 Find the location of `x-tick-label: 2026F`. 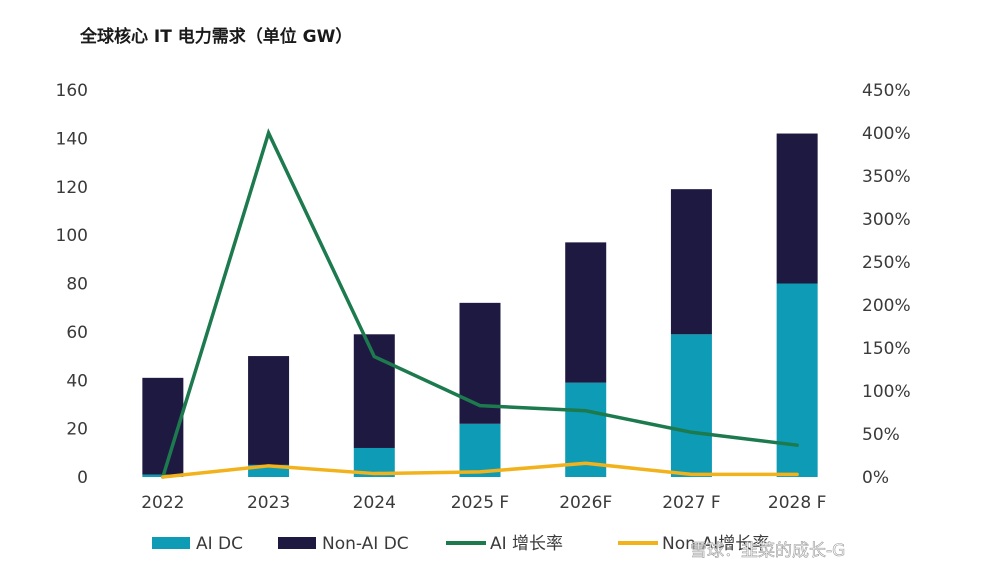

x-tick-label: 2026F is located at coordinates (585, 503).